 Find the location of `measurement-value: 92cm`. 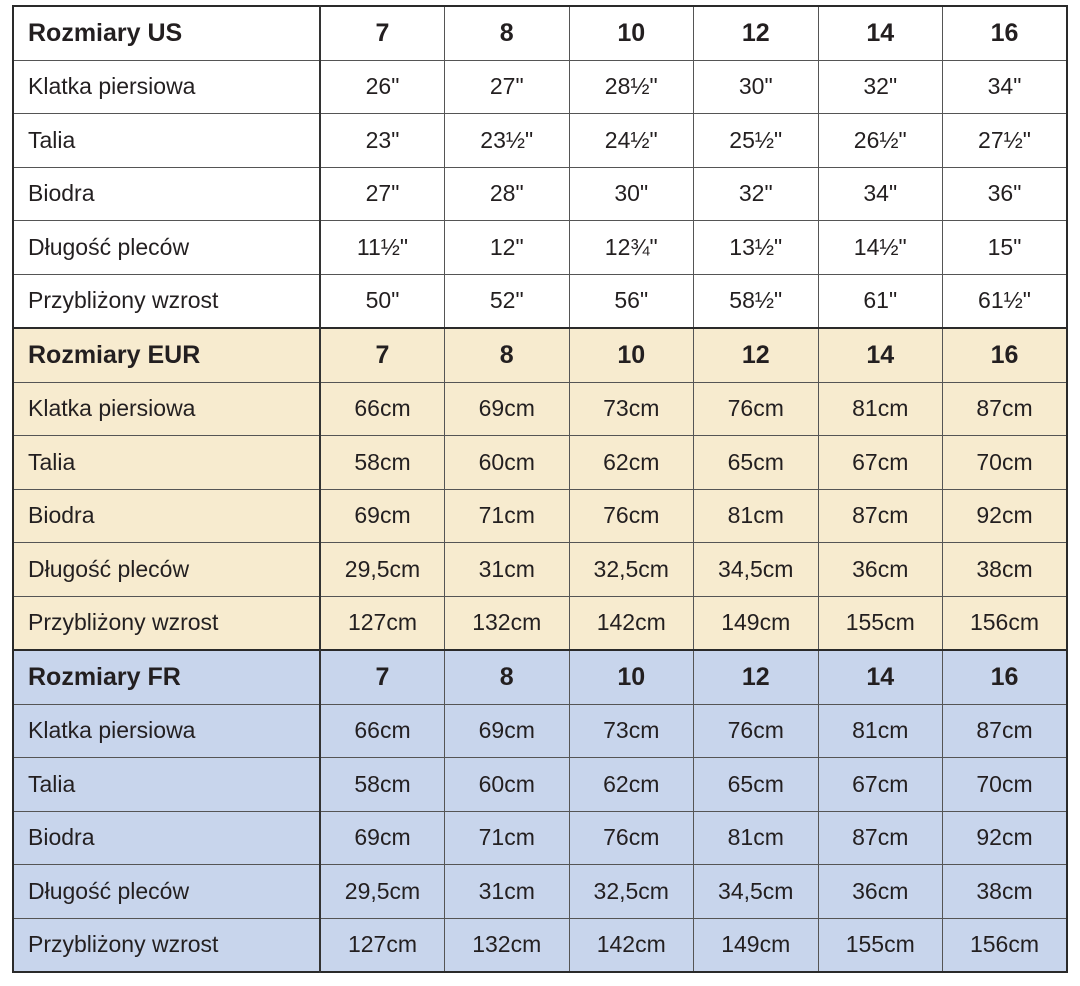

measurement-value: 92cm is located at coordinates (1005, 837).